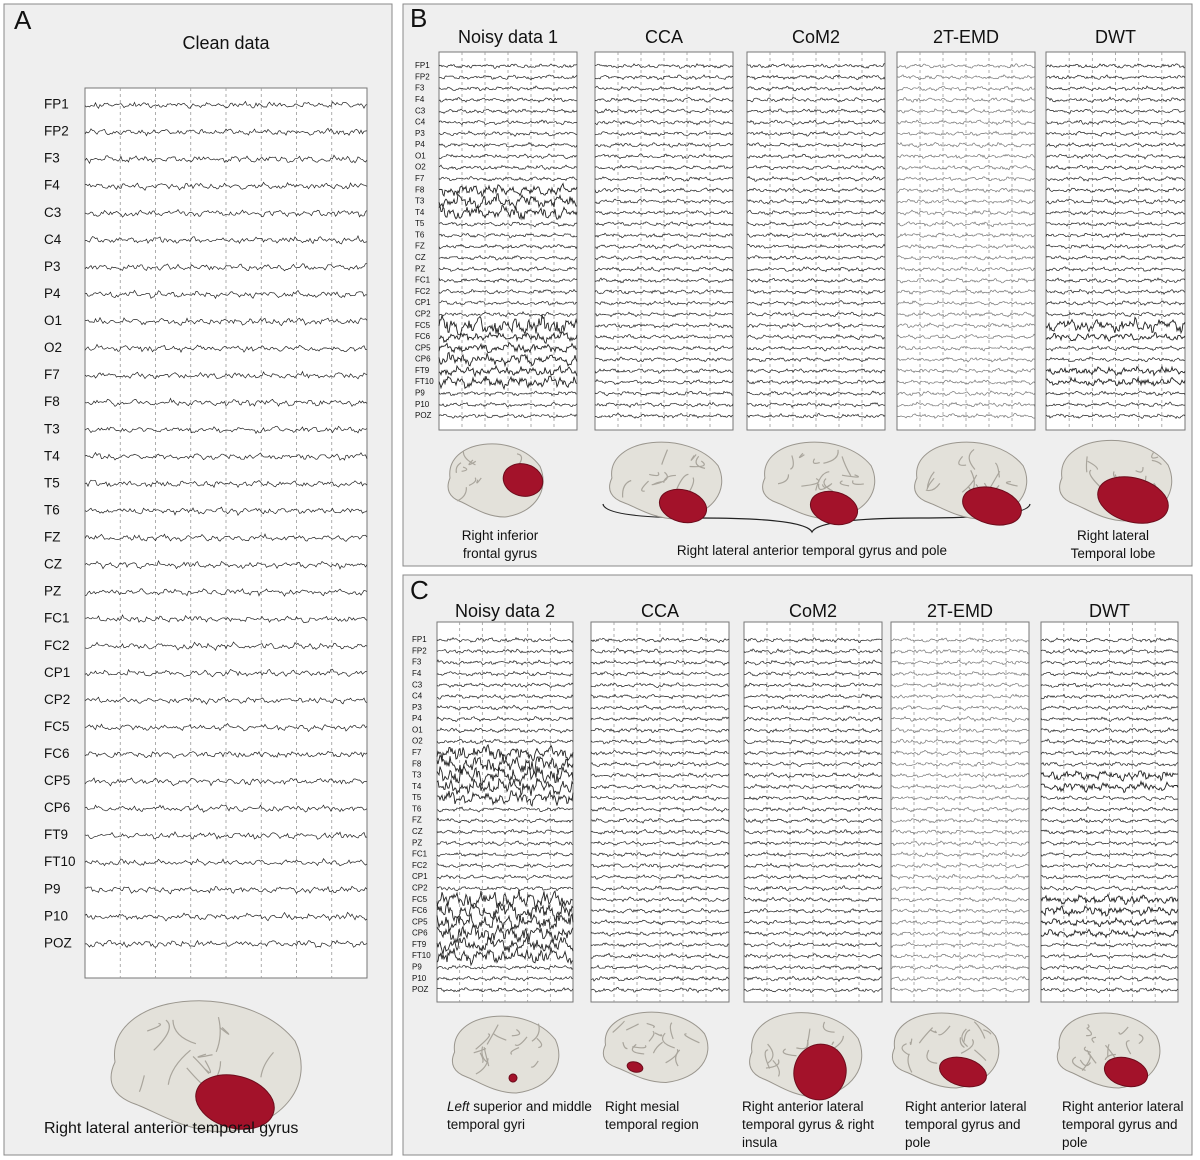 This screenshot has height=1160, width=1200. Describe the element at coordinates (960, 611) in the screenshot. I see `column-title: 2T-EMD` at that location.